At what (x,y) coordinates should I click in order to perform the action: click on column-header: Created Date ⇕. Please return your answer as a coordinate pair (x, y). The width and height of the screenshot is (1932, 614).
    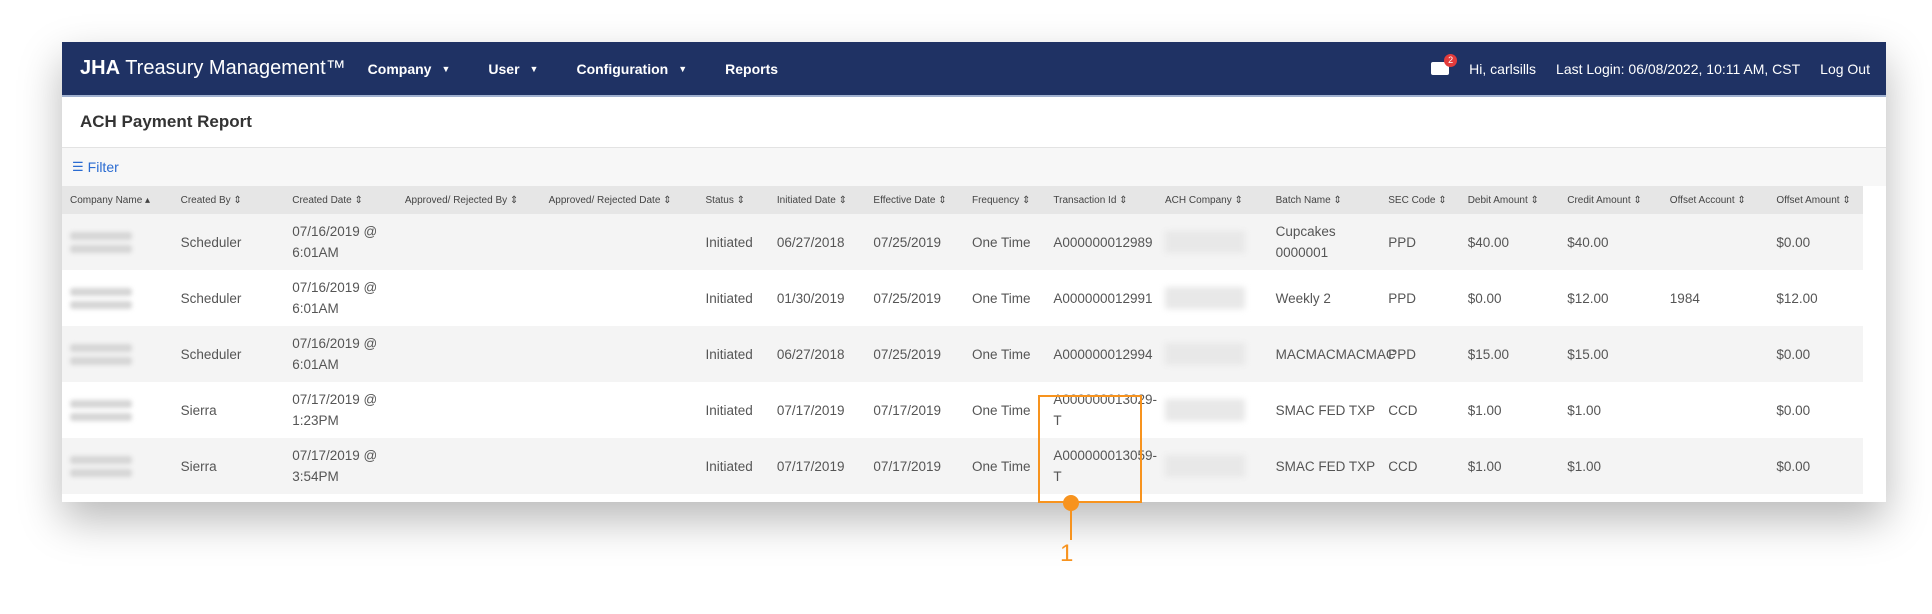
    Looking at the image, I should click on (340, 200).